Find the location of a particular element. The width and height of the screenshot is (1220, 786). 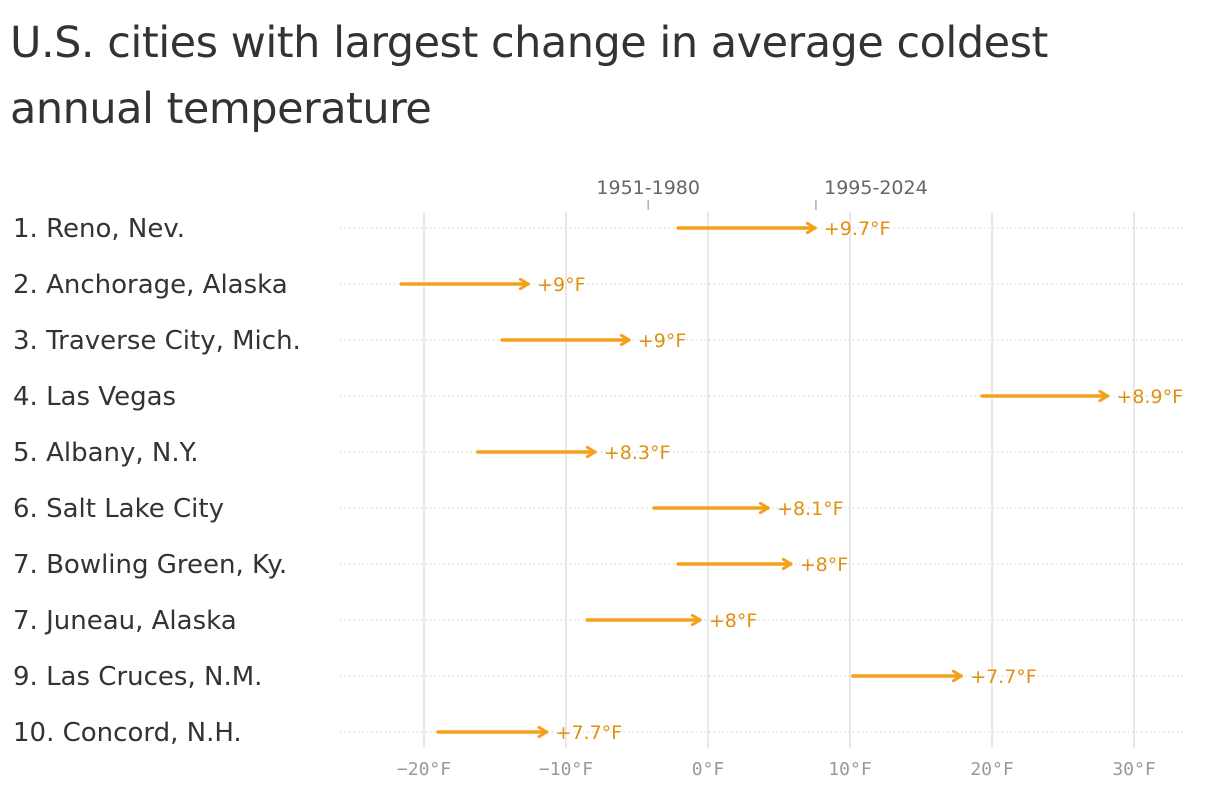

city-label: 1. Reno, Nev. is located at coordinates (99, 229).